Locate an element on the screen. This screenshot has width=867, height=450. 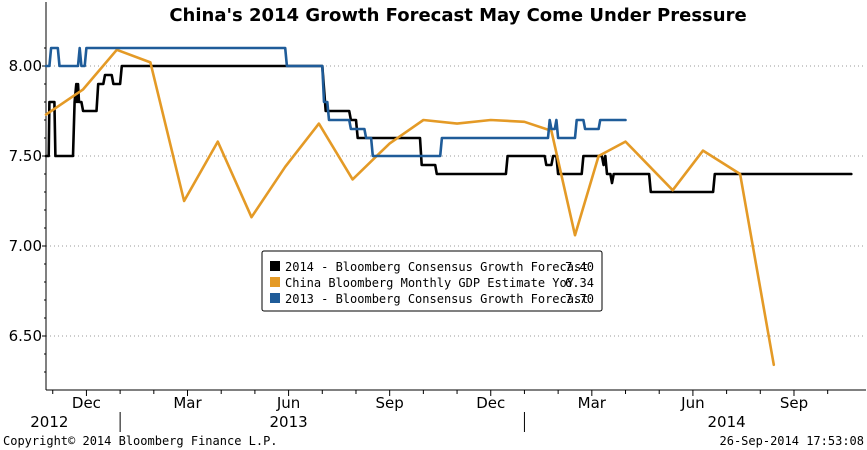
legend-value-2013: 7.70 is located at coordinates (579, 299).